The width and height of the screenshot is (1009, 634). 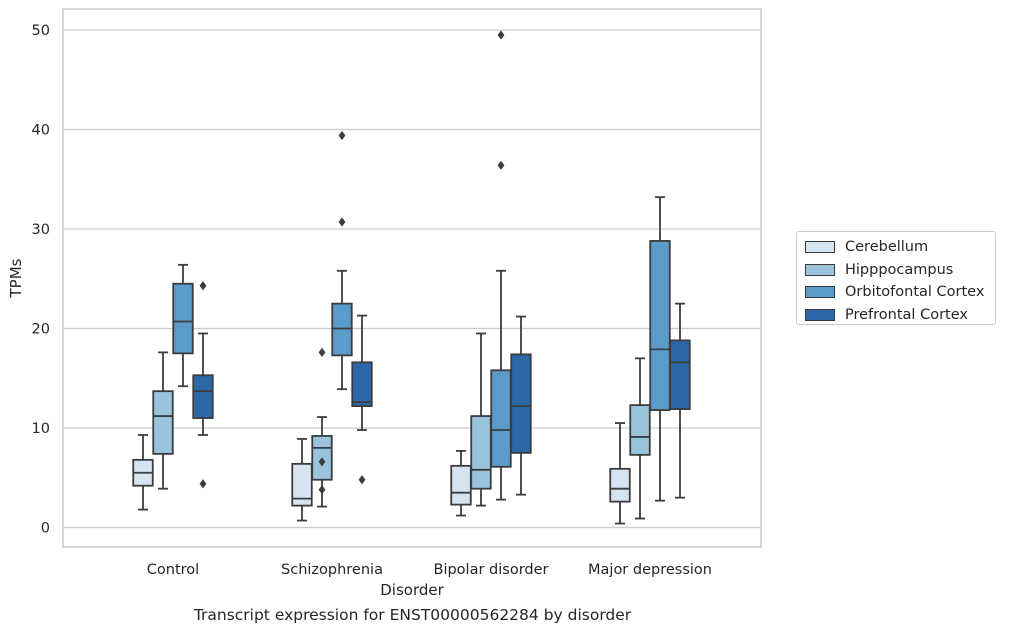 I want to click on x-tick-label-schizophrenia: Schizophrenia, so click(x=332, y=570).